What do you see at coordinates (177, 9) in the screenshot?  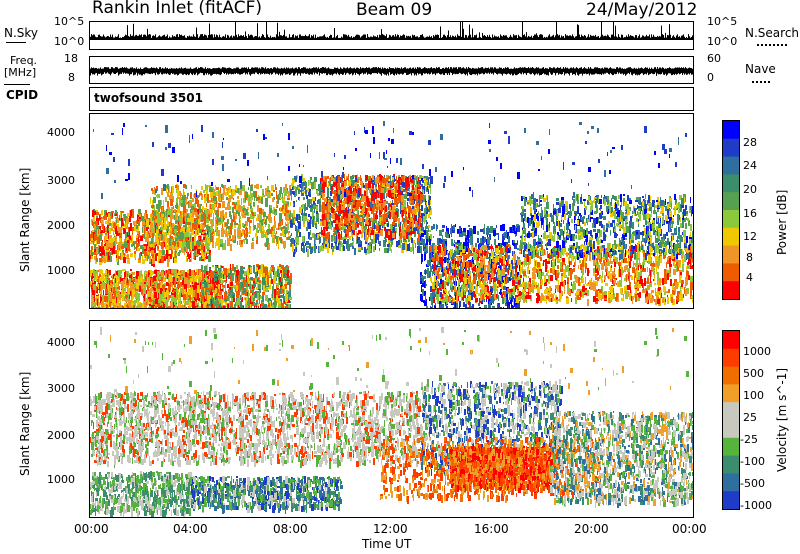 I see `station-title: Rankin Inlet (fitACF)` at bounding box center [177, 9].